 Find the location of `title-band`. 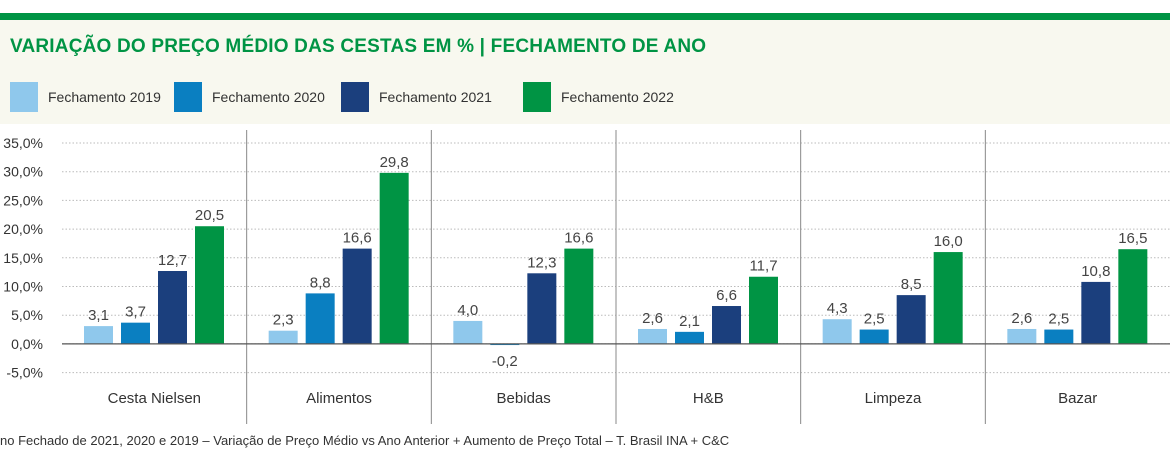

title-band is located at coordinates (585, 44).